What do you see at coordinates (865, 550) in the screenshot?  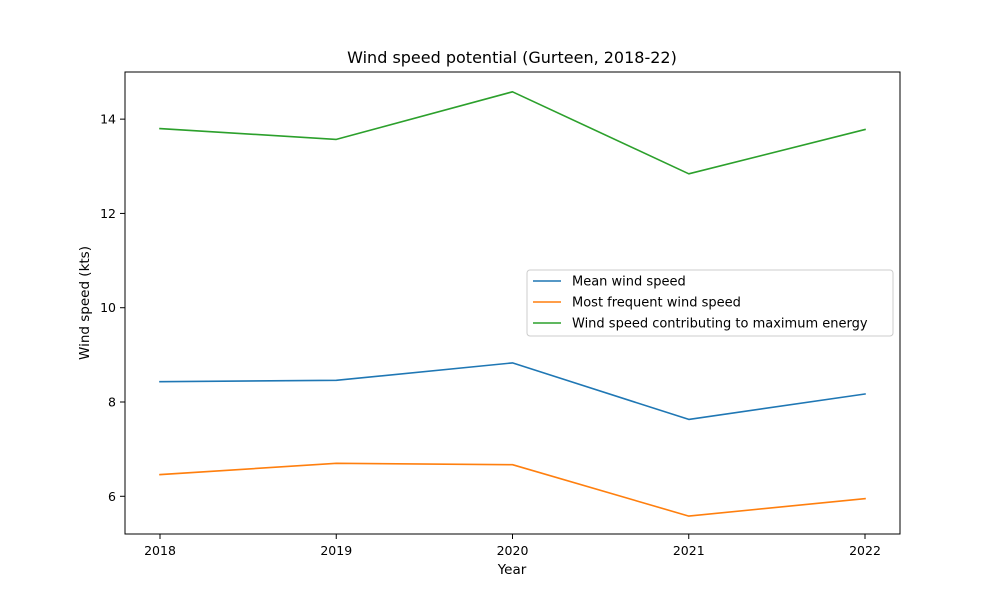 I see `x-tick-label: 2022` at bounding box center [865, 550].